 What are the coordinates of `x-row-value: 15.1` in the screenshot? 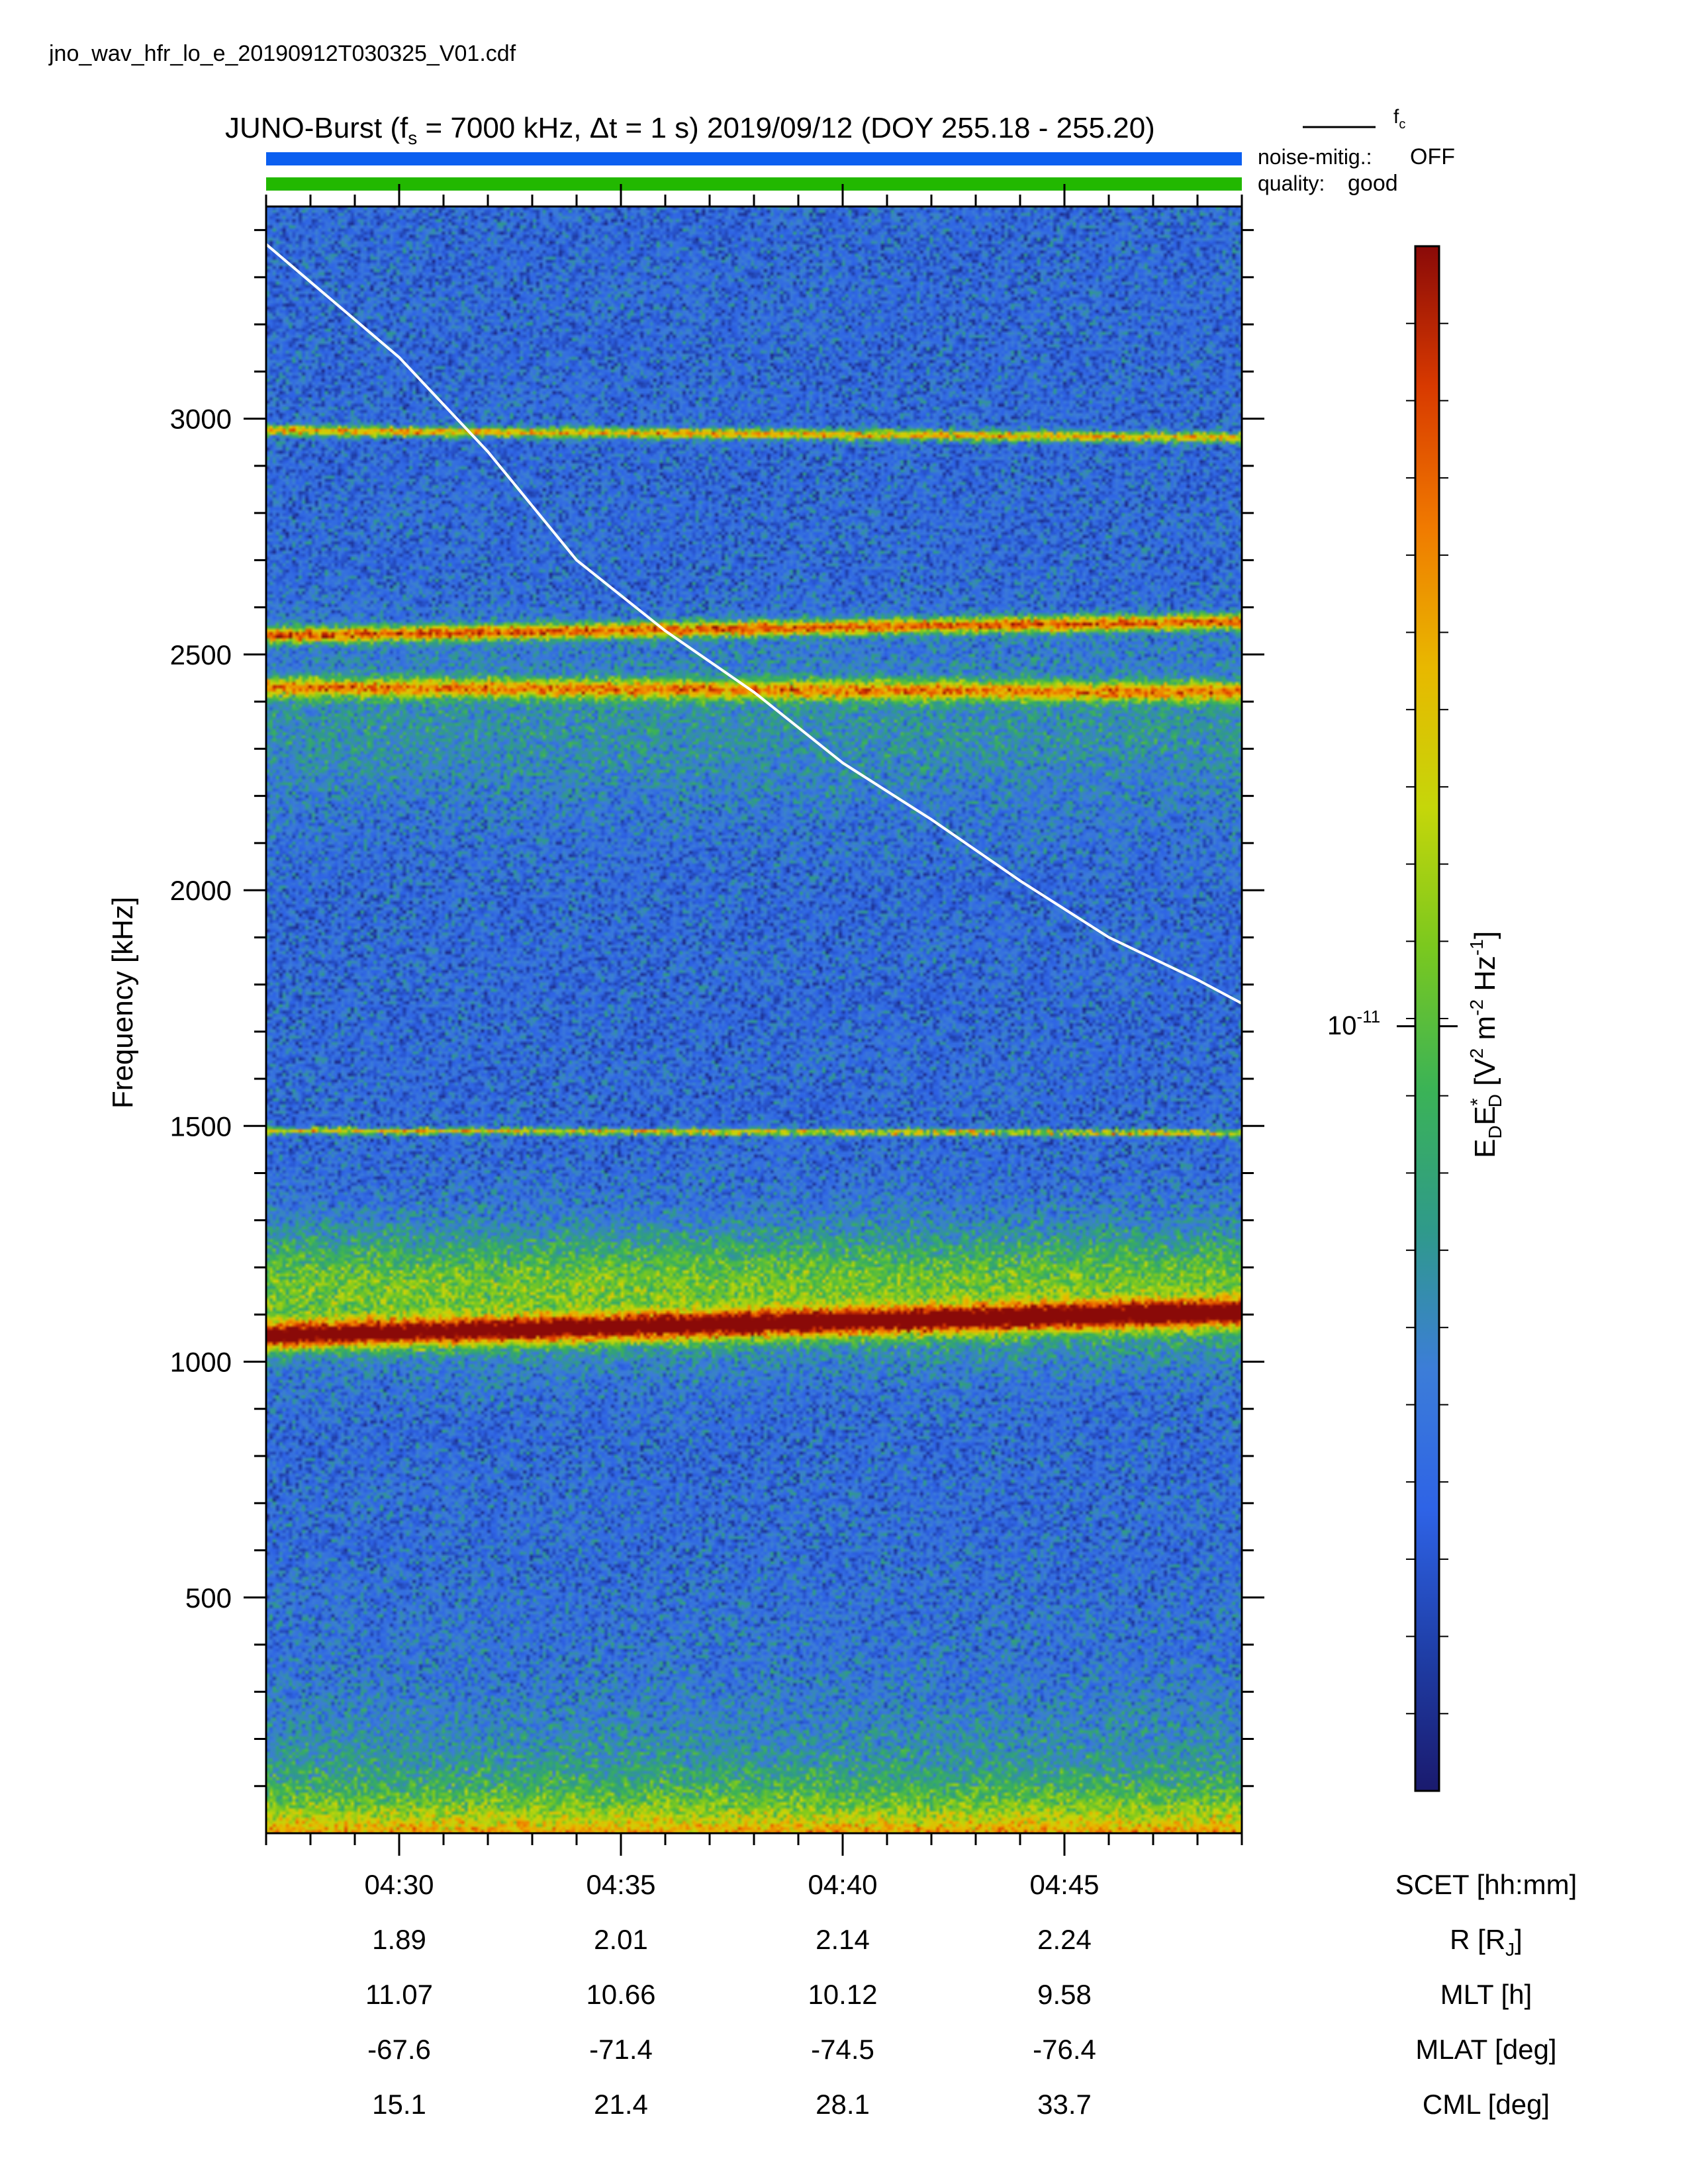 It's located at (399, 2104).